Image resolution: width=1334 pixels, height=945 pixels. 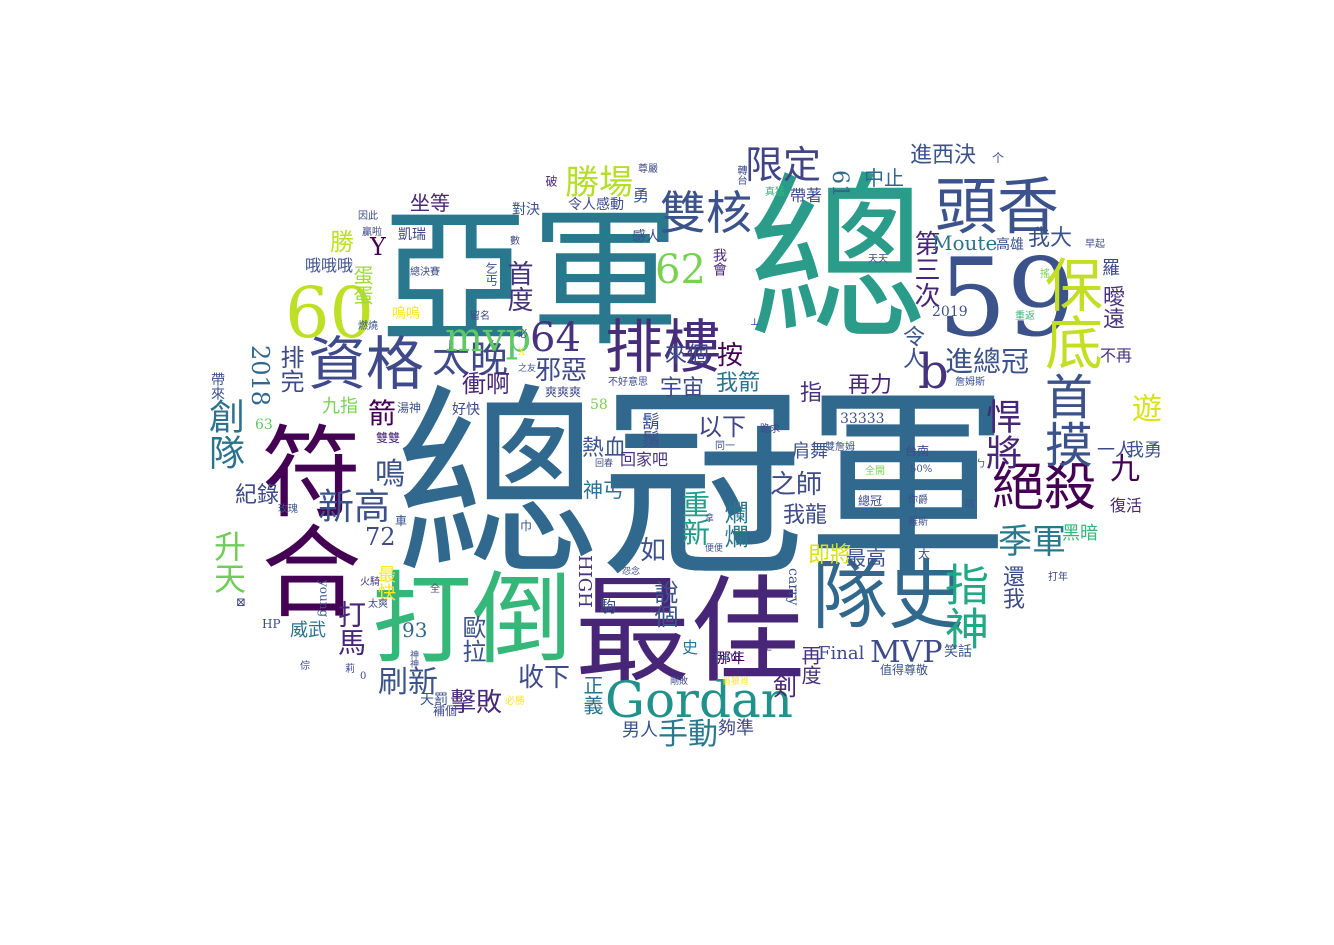 I want to click on word: 駒, so click(x=606, y=606).